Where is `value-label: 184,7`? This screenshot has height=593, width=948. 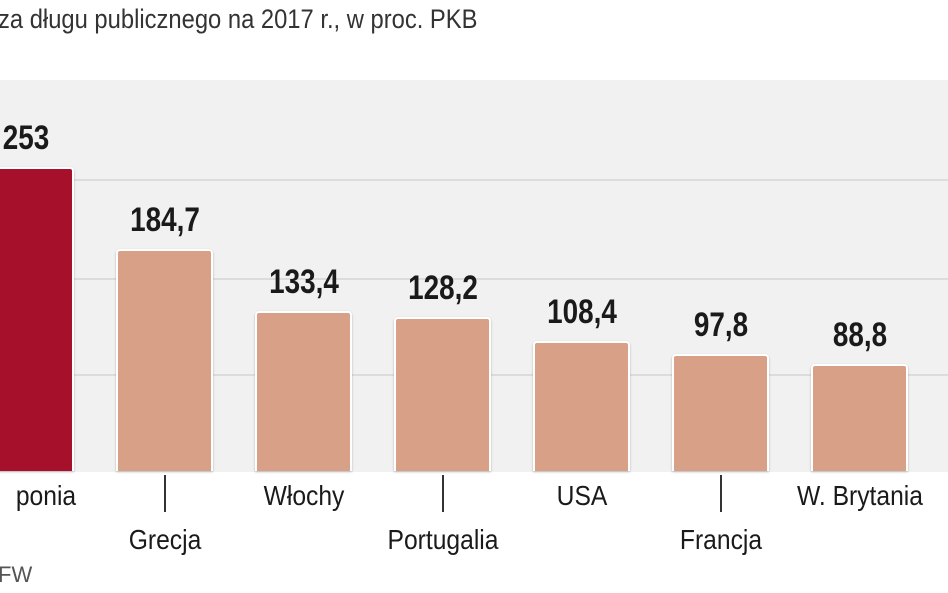
value-label: 184,7 is located at coordinates (165, 220).